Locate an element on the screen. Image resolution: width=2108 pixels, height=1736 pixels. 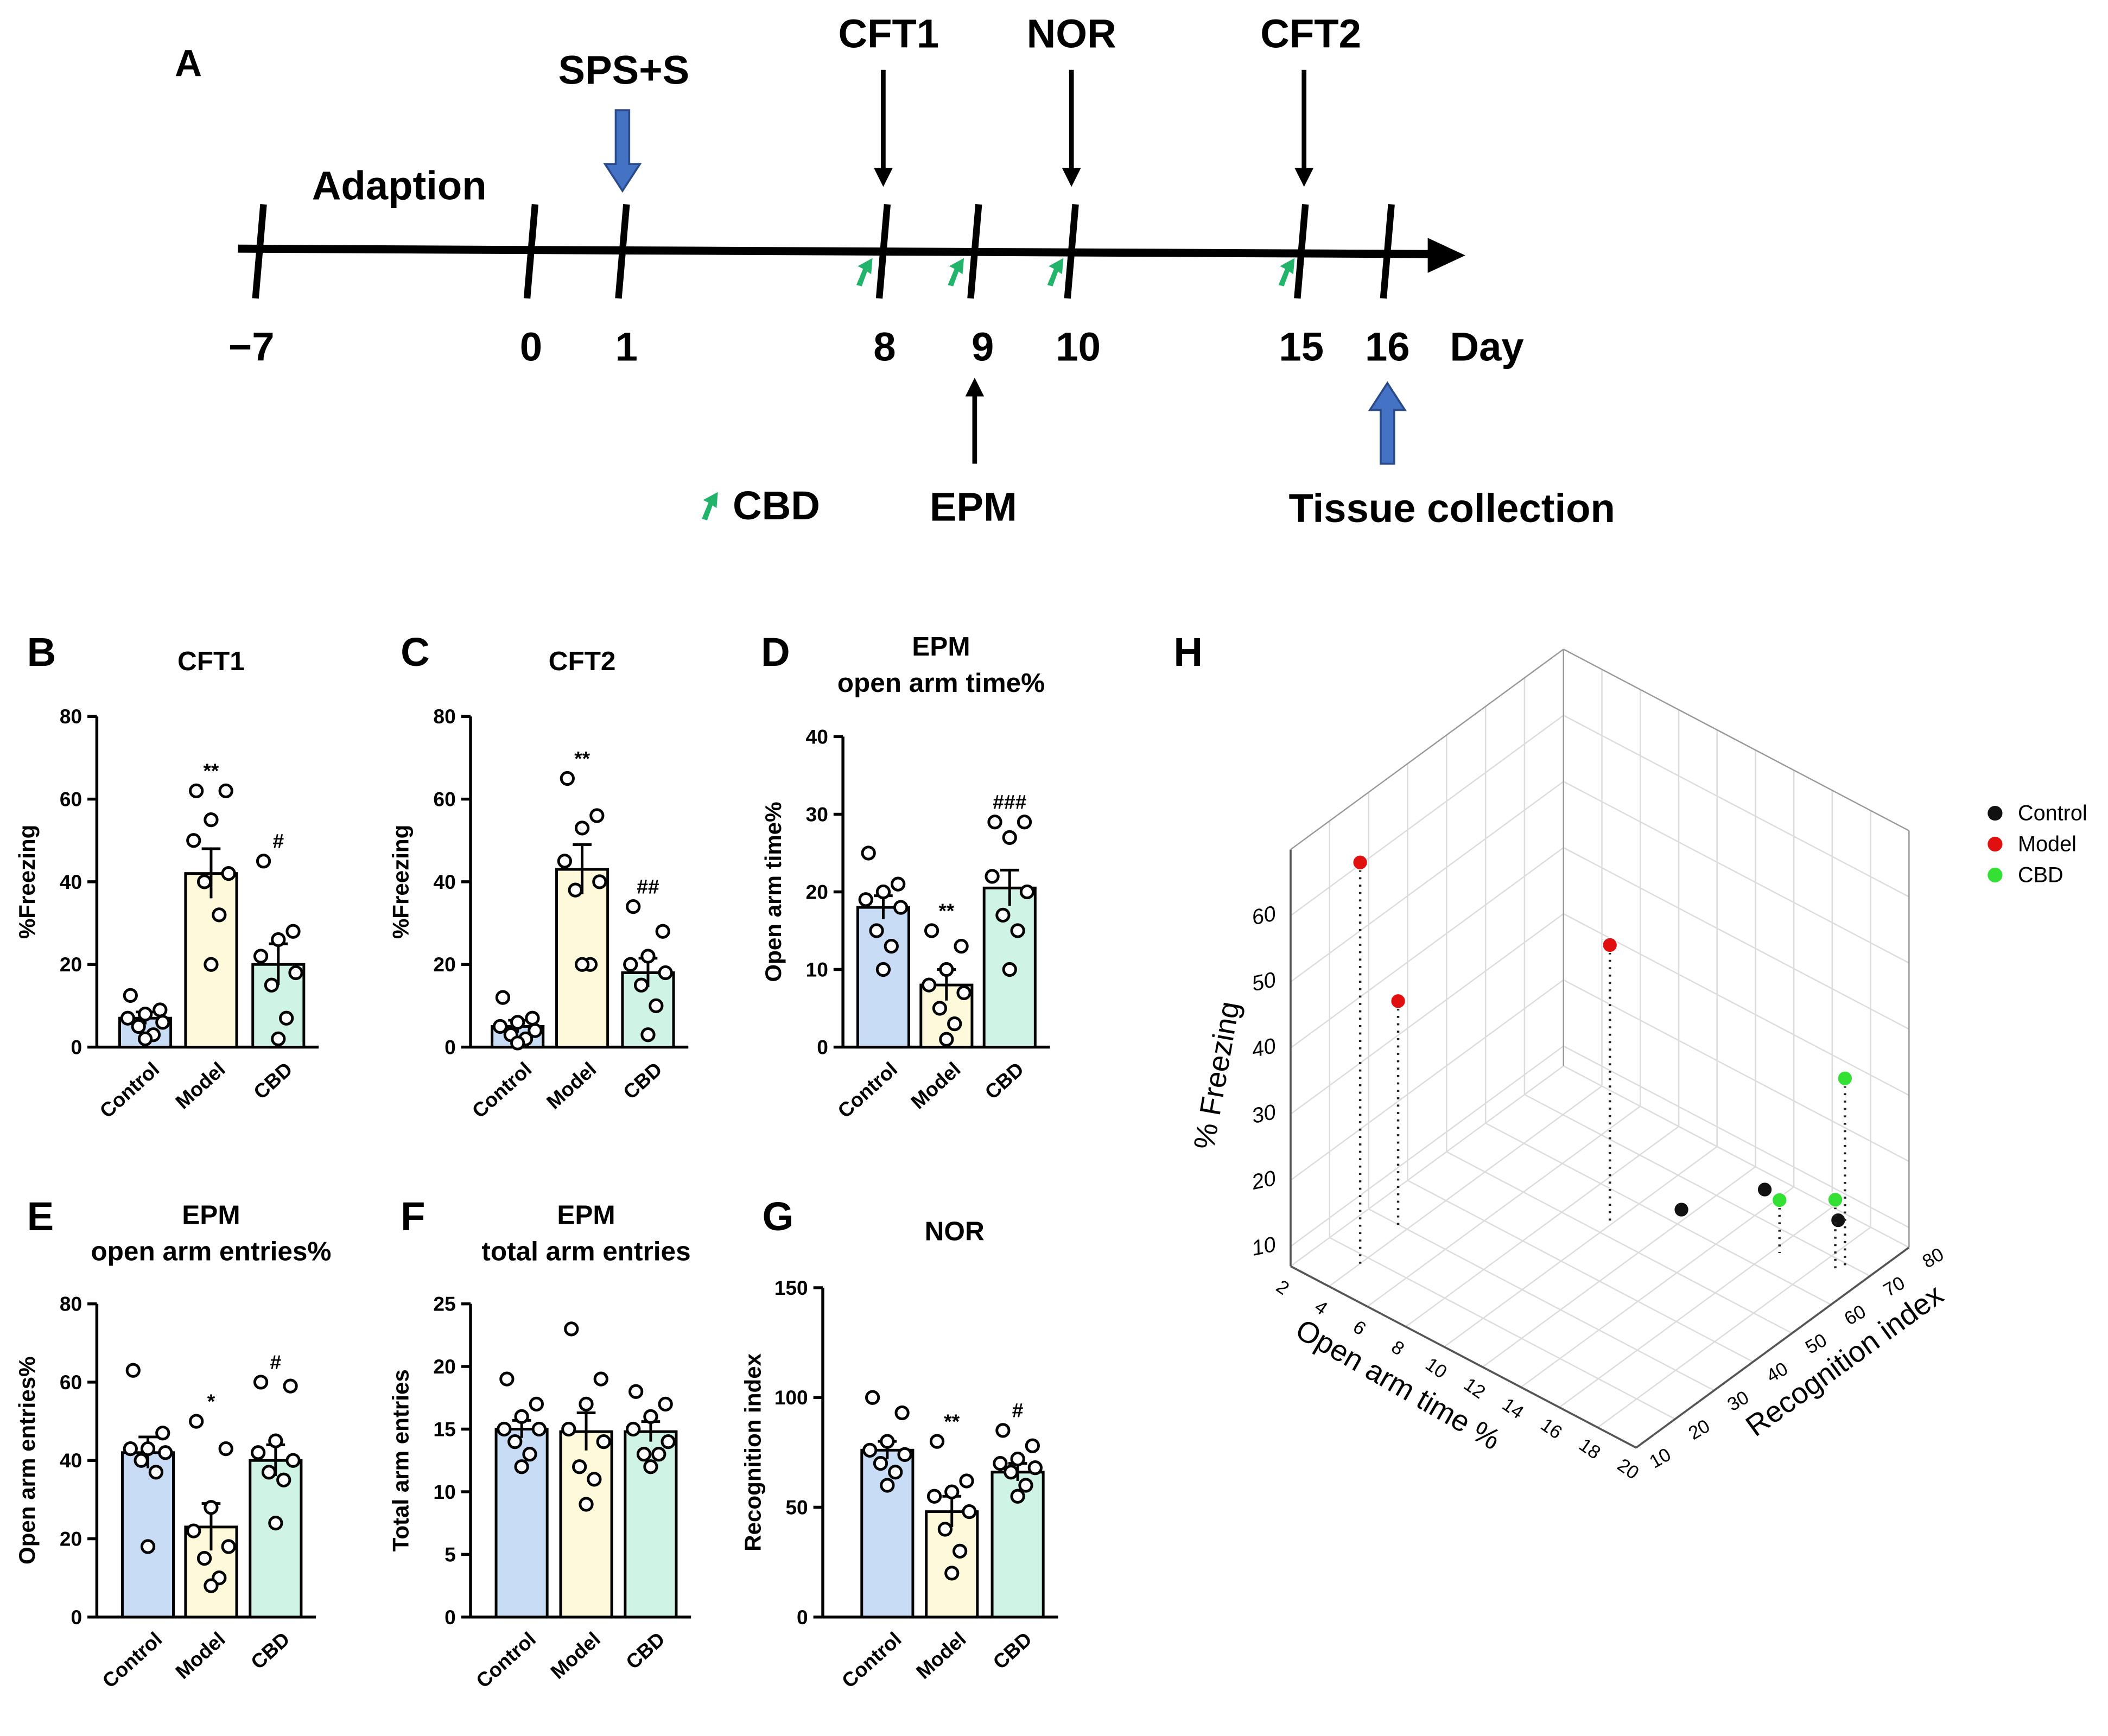
day-ticks: −7 0 1 8 9 10 15 16 is located at coordinates (819, 287).